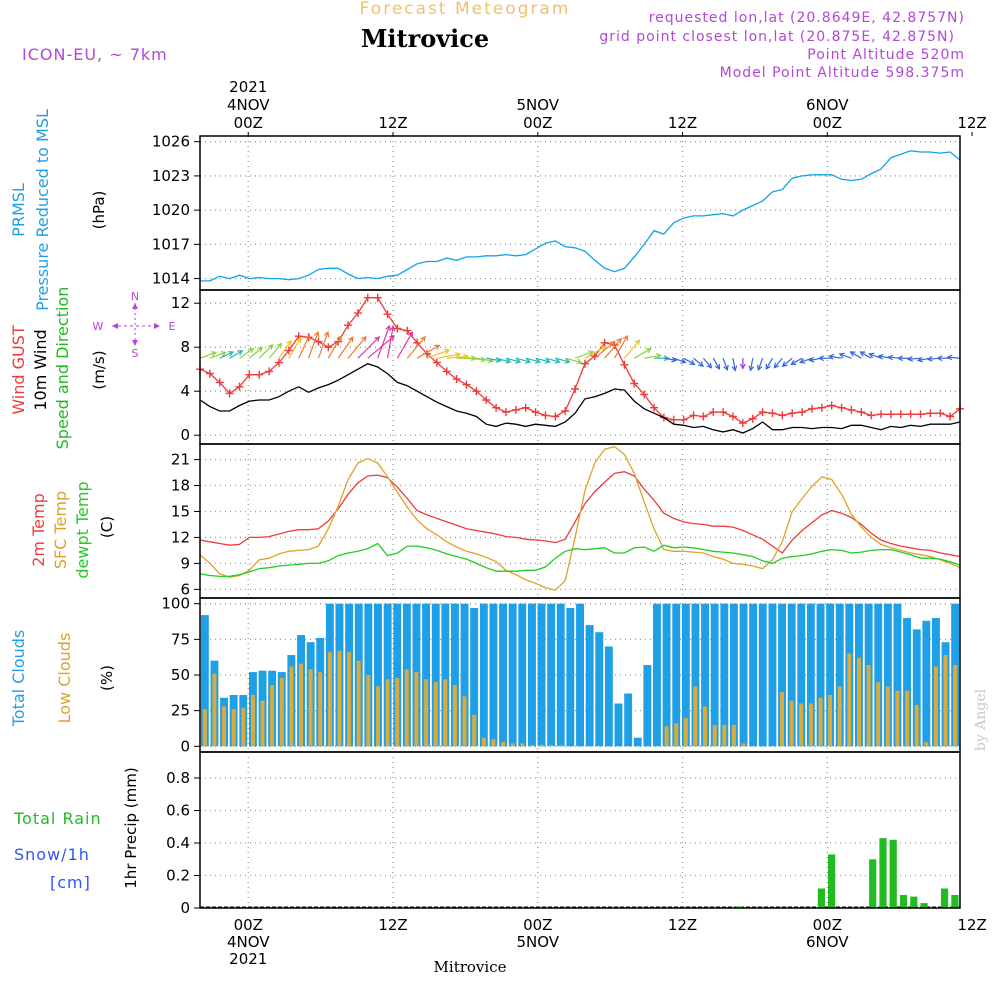 The height and width of the screenshot is (1000, 1000). I want to click on compass-north-arrowhead-icon, so click(135, 306).